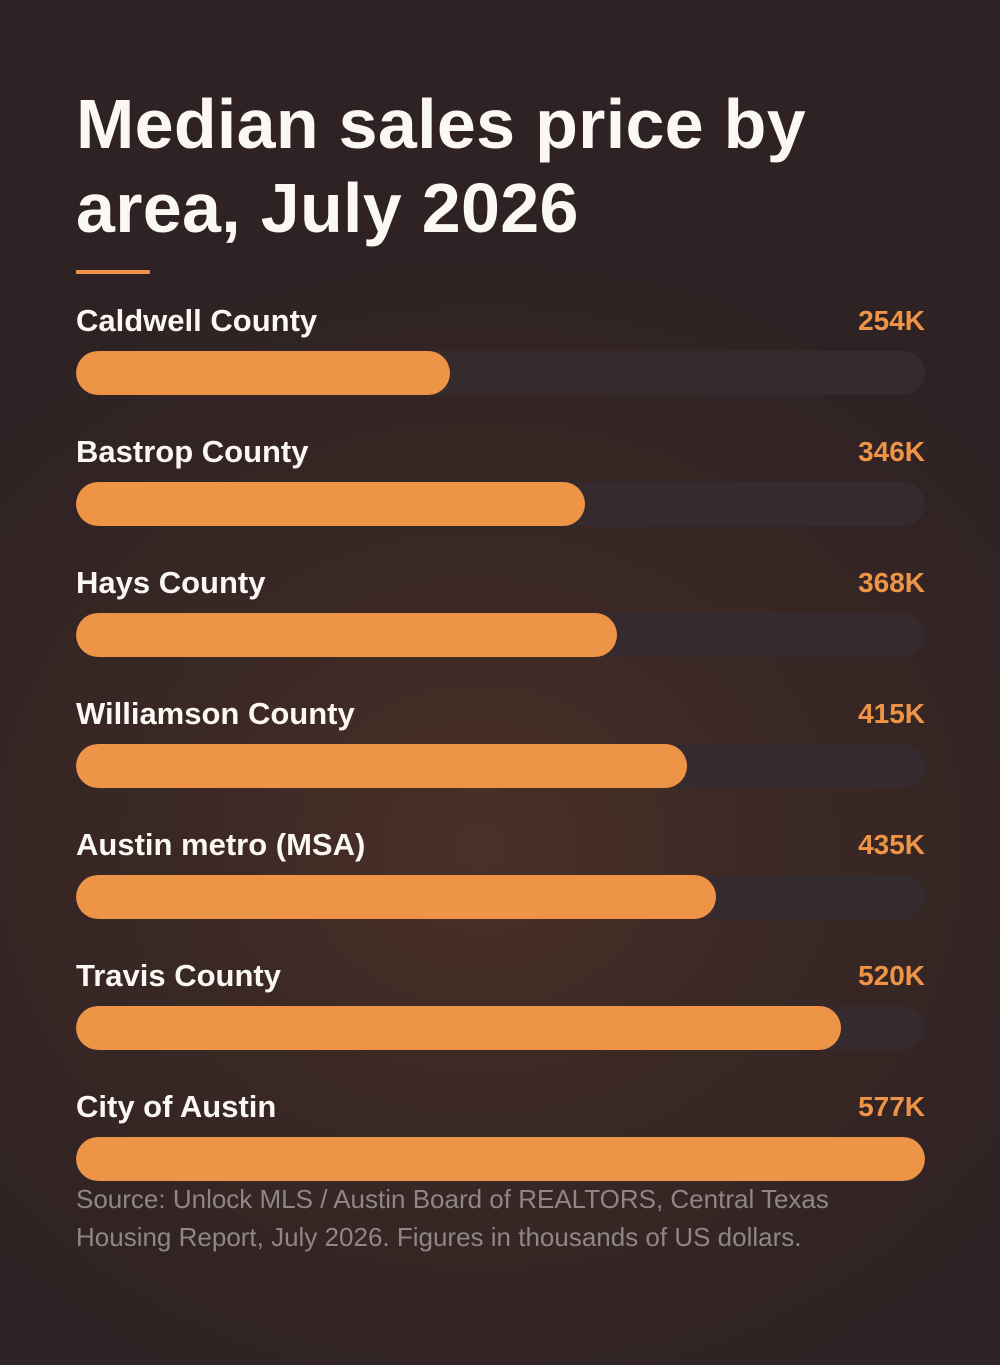 The width and height of the screenshot is (1000, 1365). What do you see at coordinates (891, 713) in the screenshot?
I see `value-label: 415K` at bounding box center [891, 713].